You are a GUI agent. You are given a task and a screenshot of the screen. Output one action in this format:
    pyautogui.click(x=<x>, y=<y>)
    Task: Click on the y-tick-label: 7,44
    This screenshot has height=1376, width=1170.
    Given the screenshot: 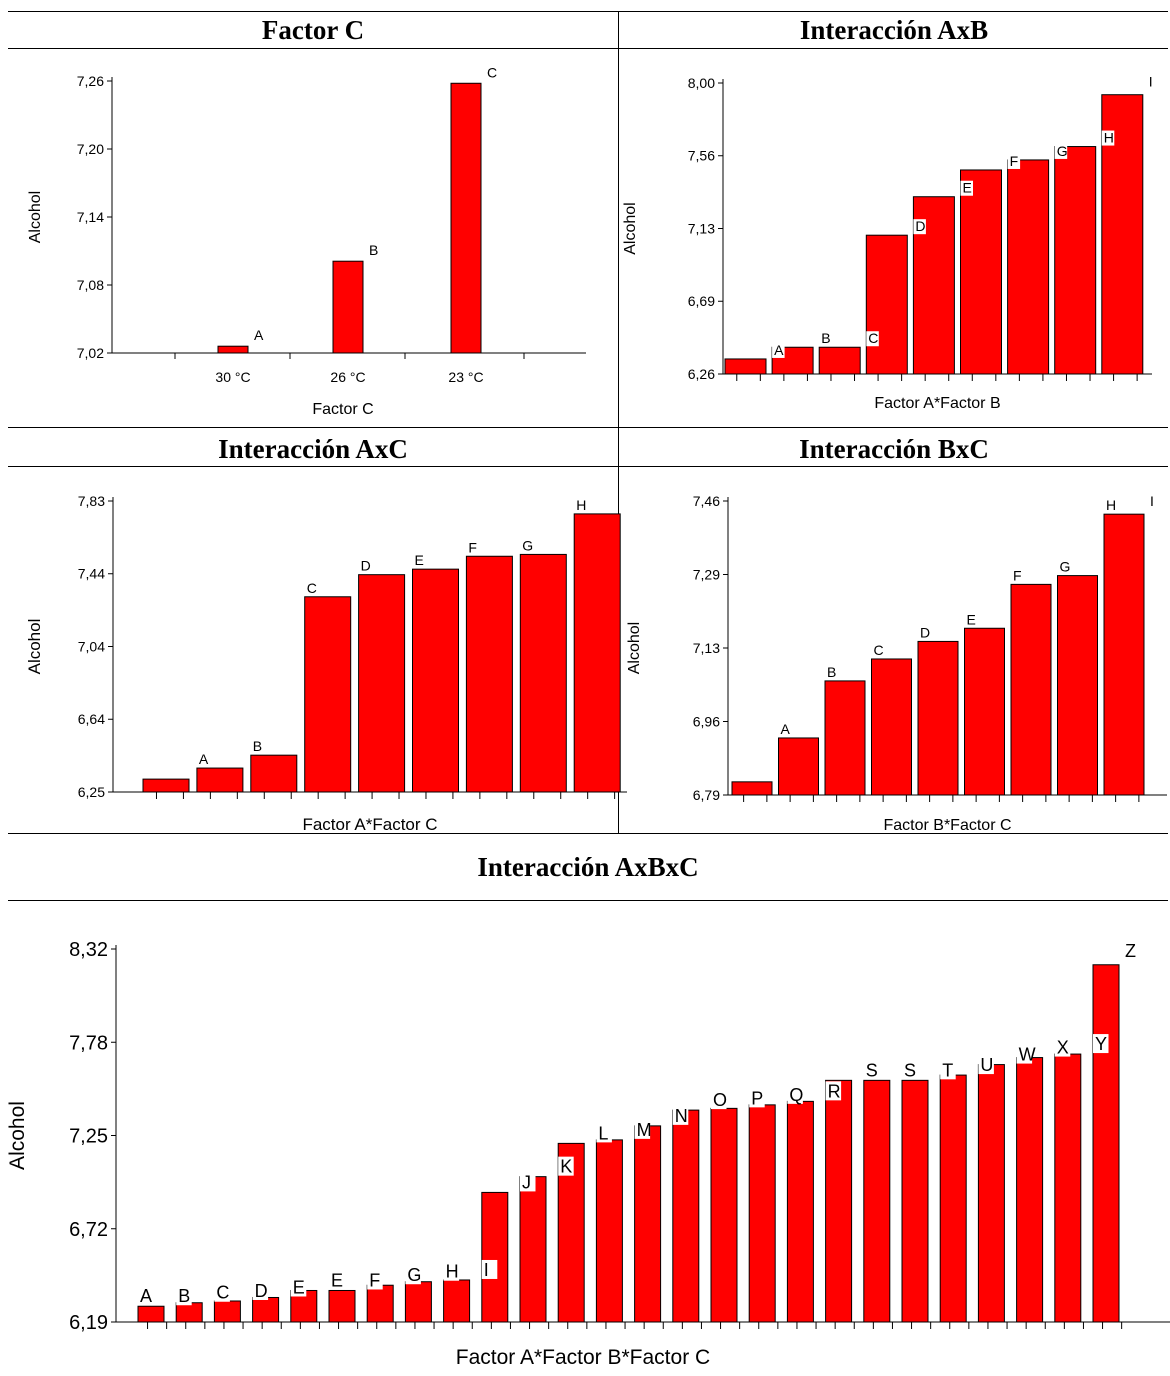 What is the action you would take?
    pyautogui.click(x=91, y=574)
    